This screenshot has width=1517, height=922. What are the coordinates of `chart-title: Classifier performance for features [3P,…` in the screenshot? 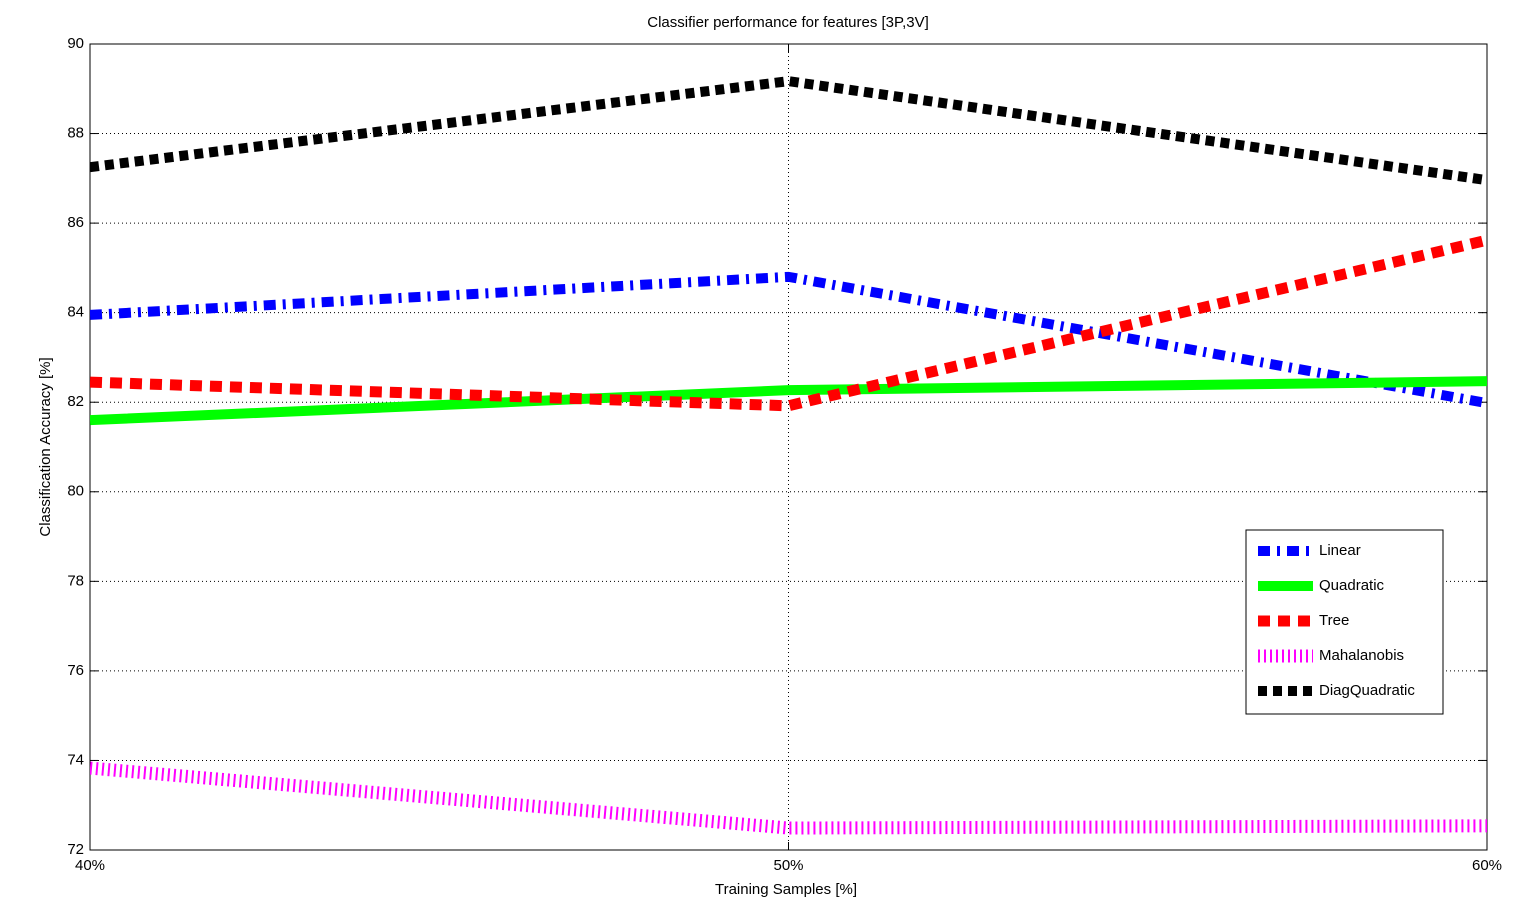 It's located at (788, 22).